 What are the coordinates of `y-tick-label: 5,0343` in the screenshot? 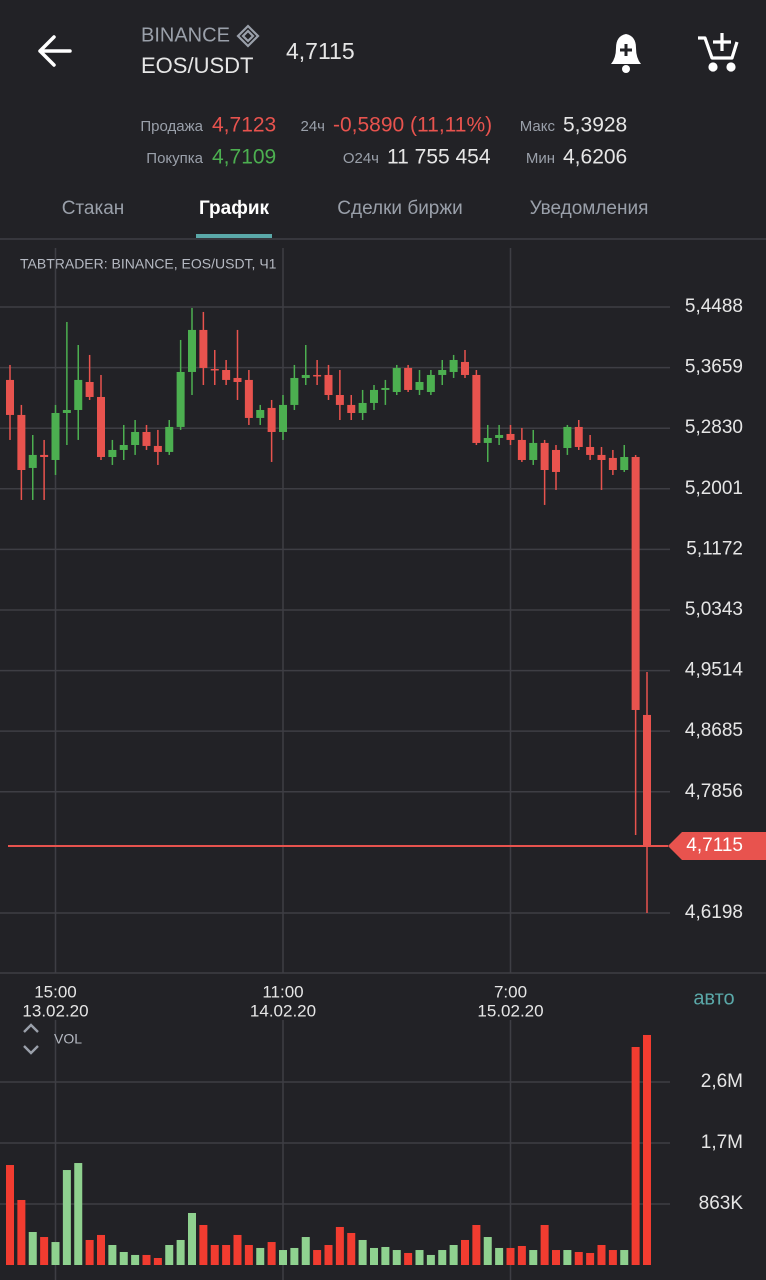 It's located at (714, 609).